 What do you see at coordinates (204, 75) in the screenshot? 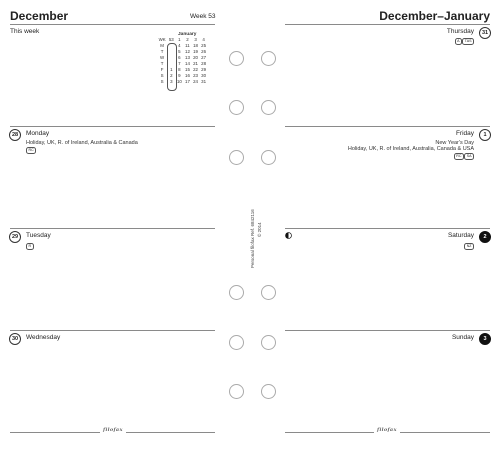
I see `mini-calendar-cell: 30` at bounding box center [204, 75].